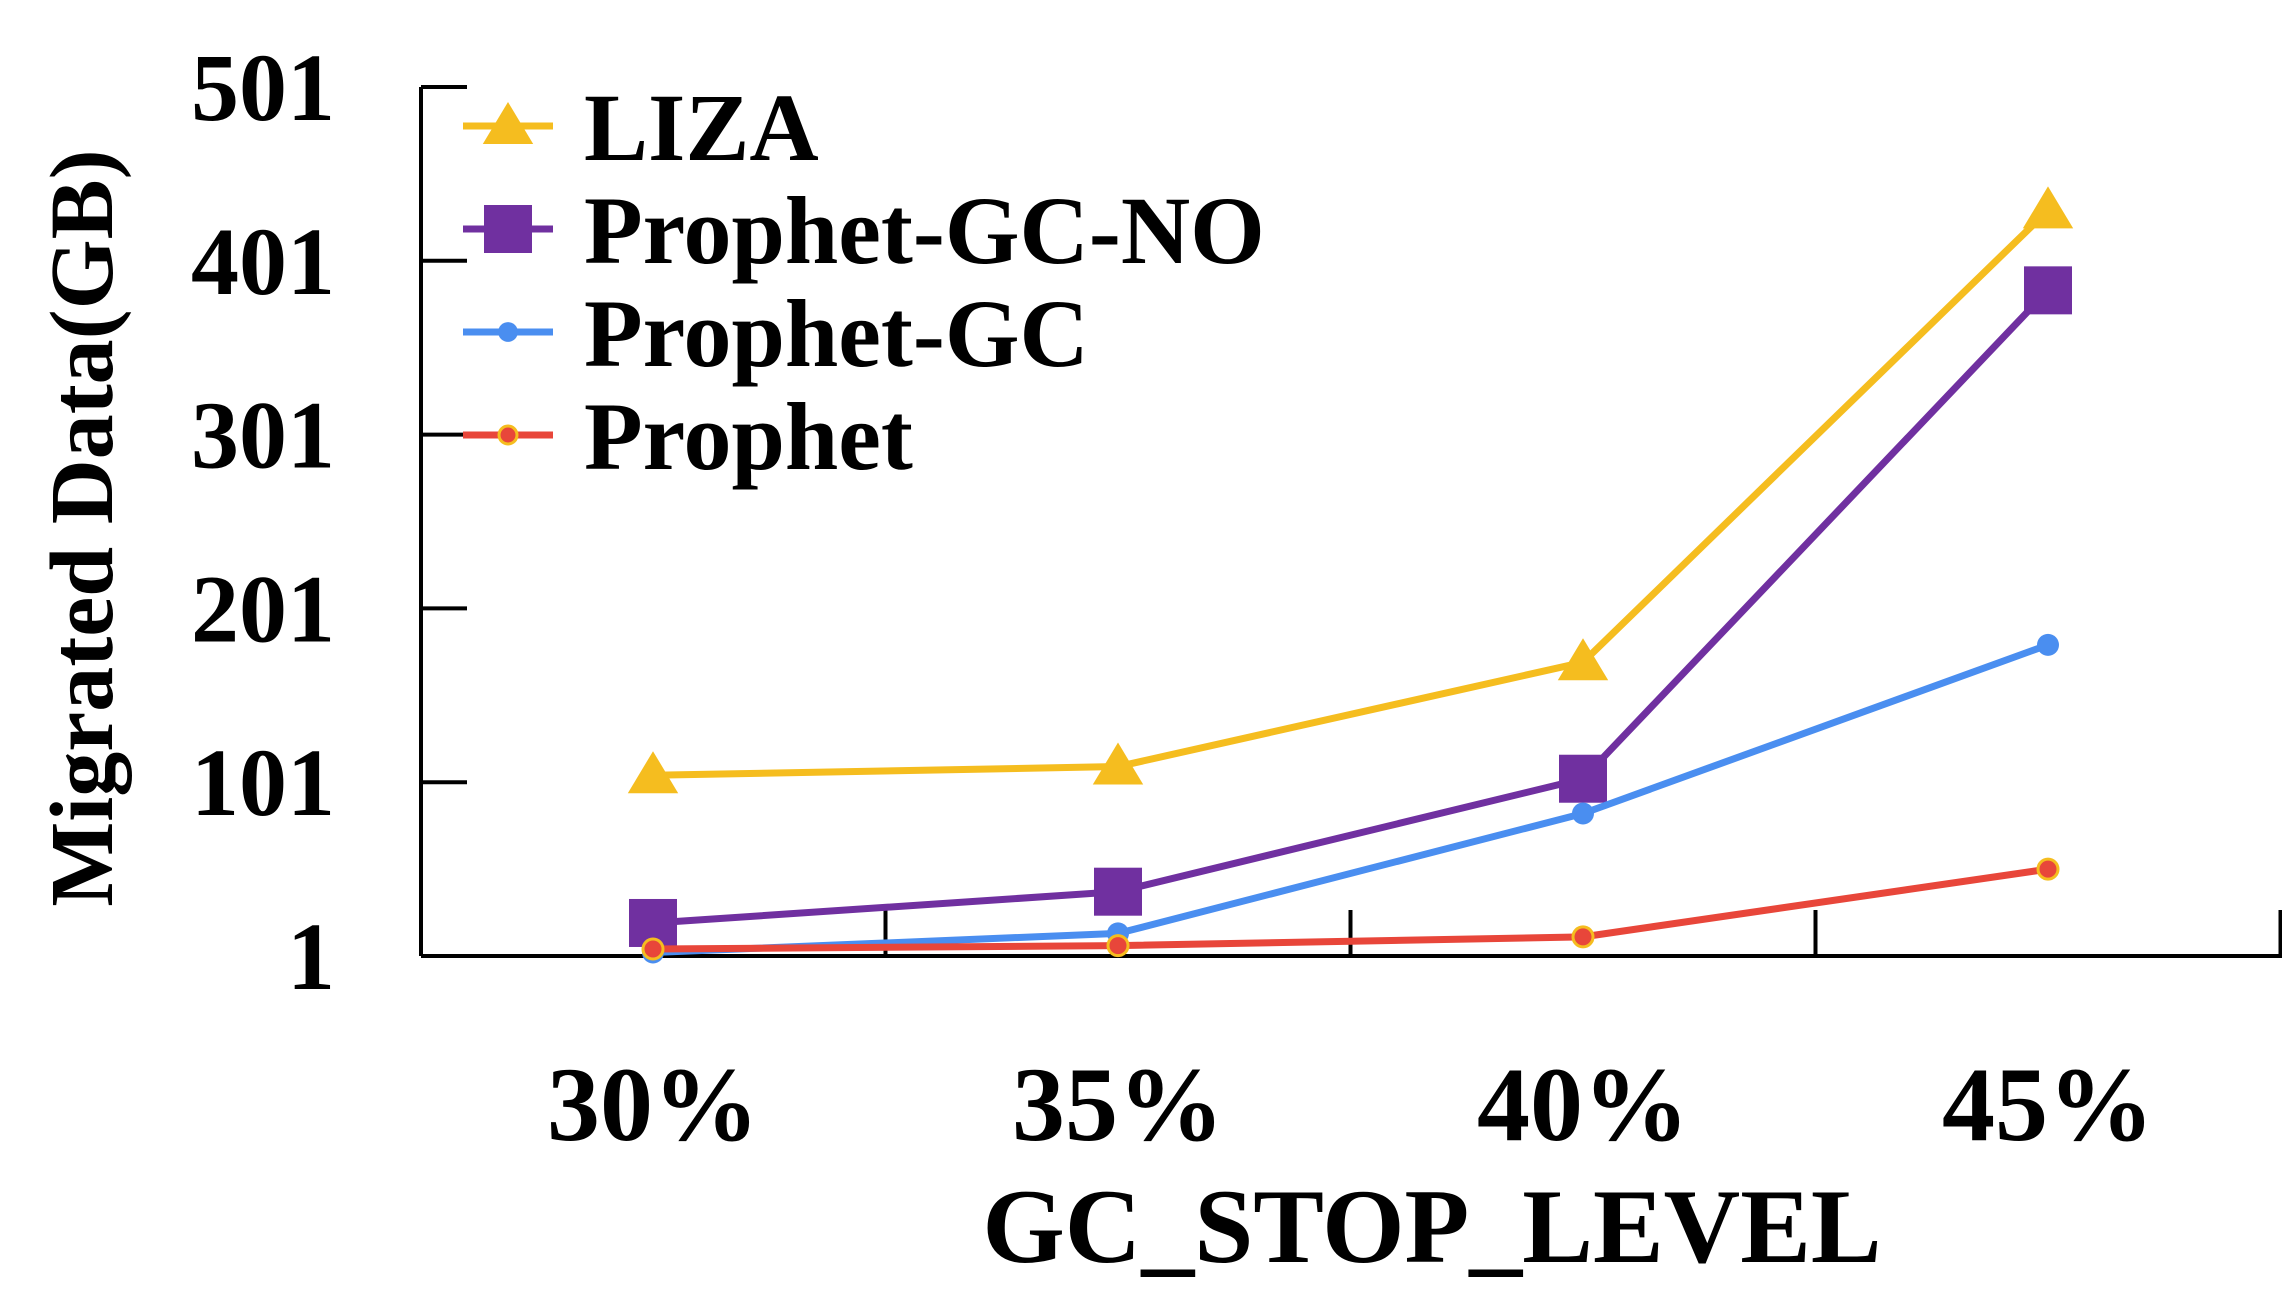  What do you see at coordinates (1118, 1104) in the screenshot?
I see `x-tick-label: 35%` at bounding box center [1118, 1104].